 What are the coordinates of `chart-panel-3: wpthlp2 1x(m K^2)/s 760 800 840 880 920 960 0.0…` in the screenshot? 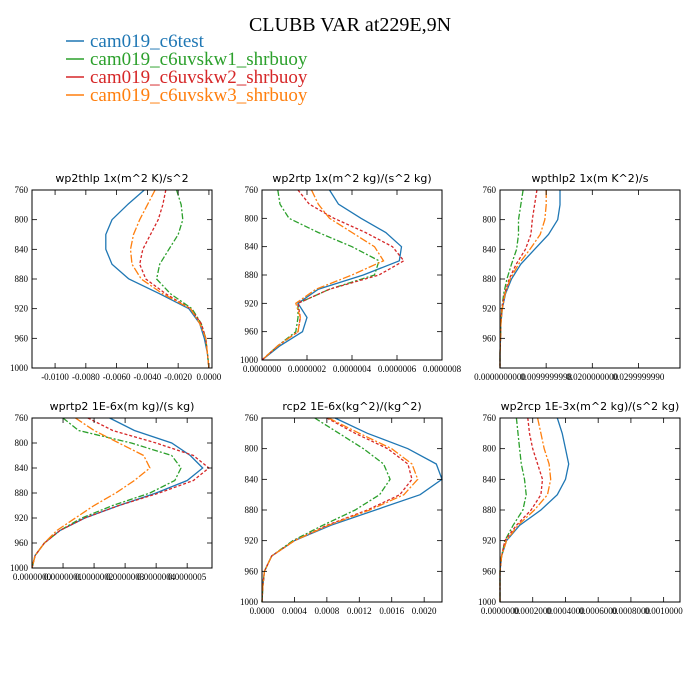 It's located at (577, 277).